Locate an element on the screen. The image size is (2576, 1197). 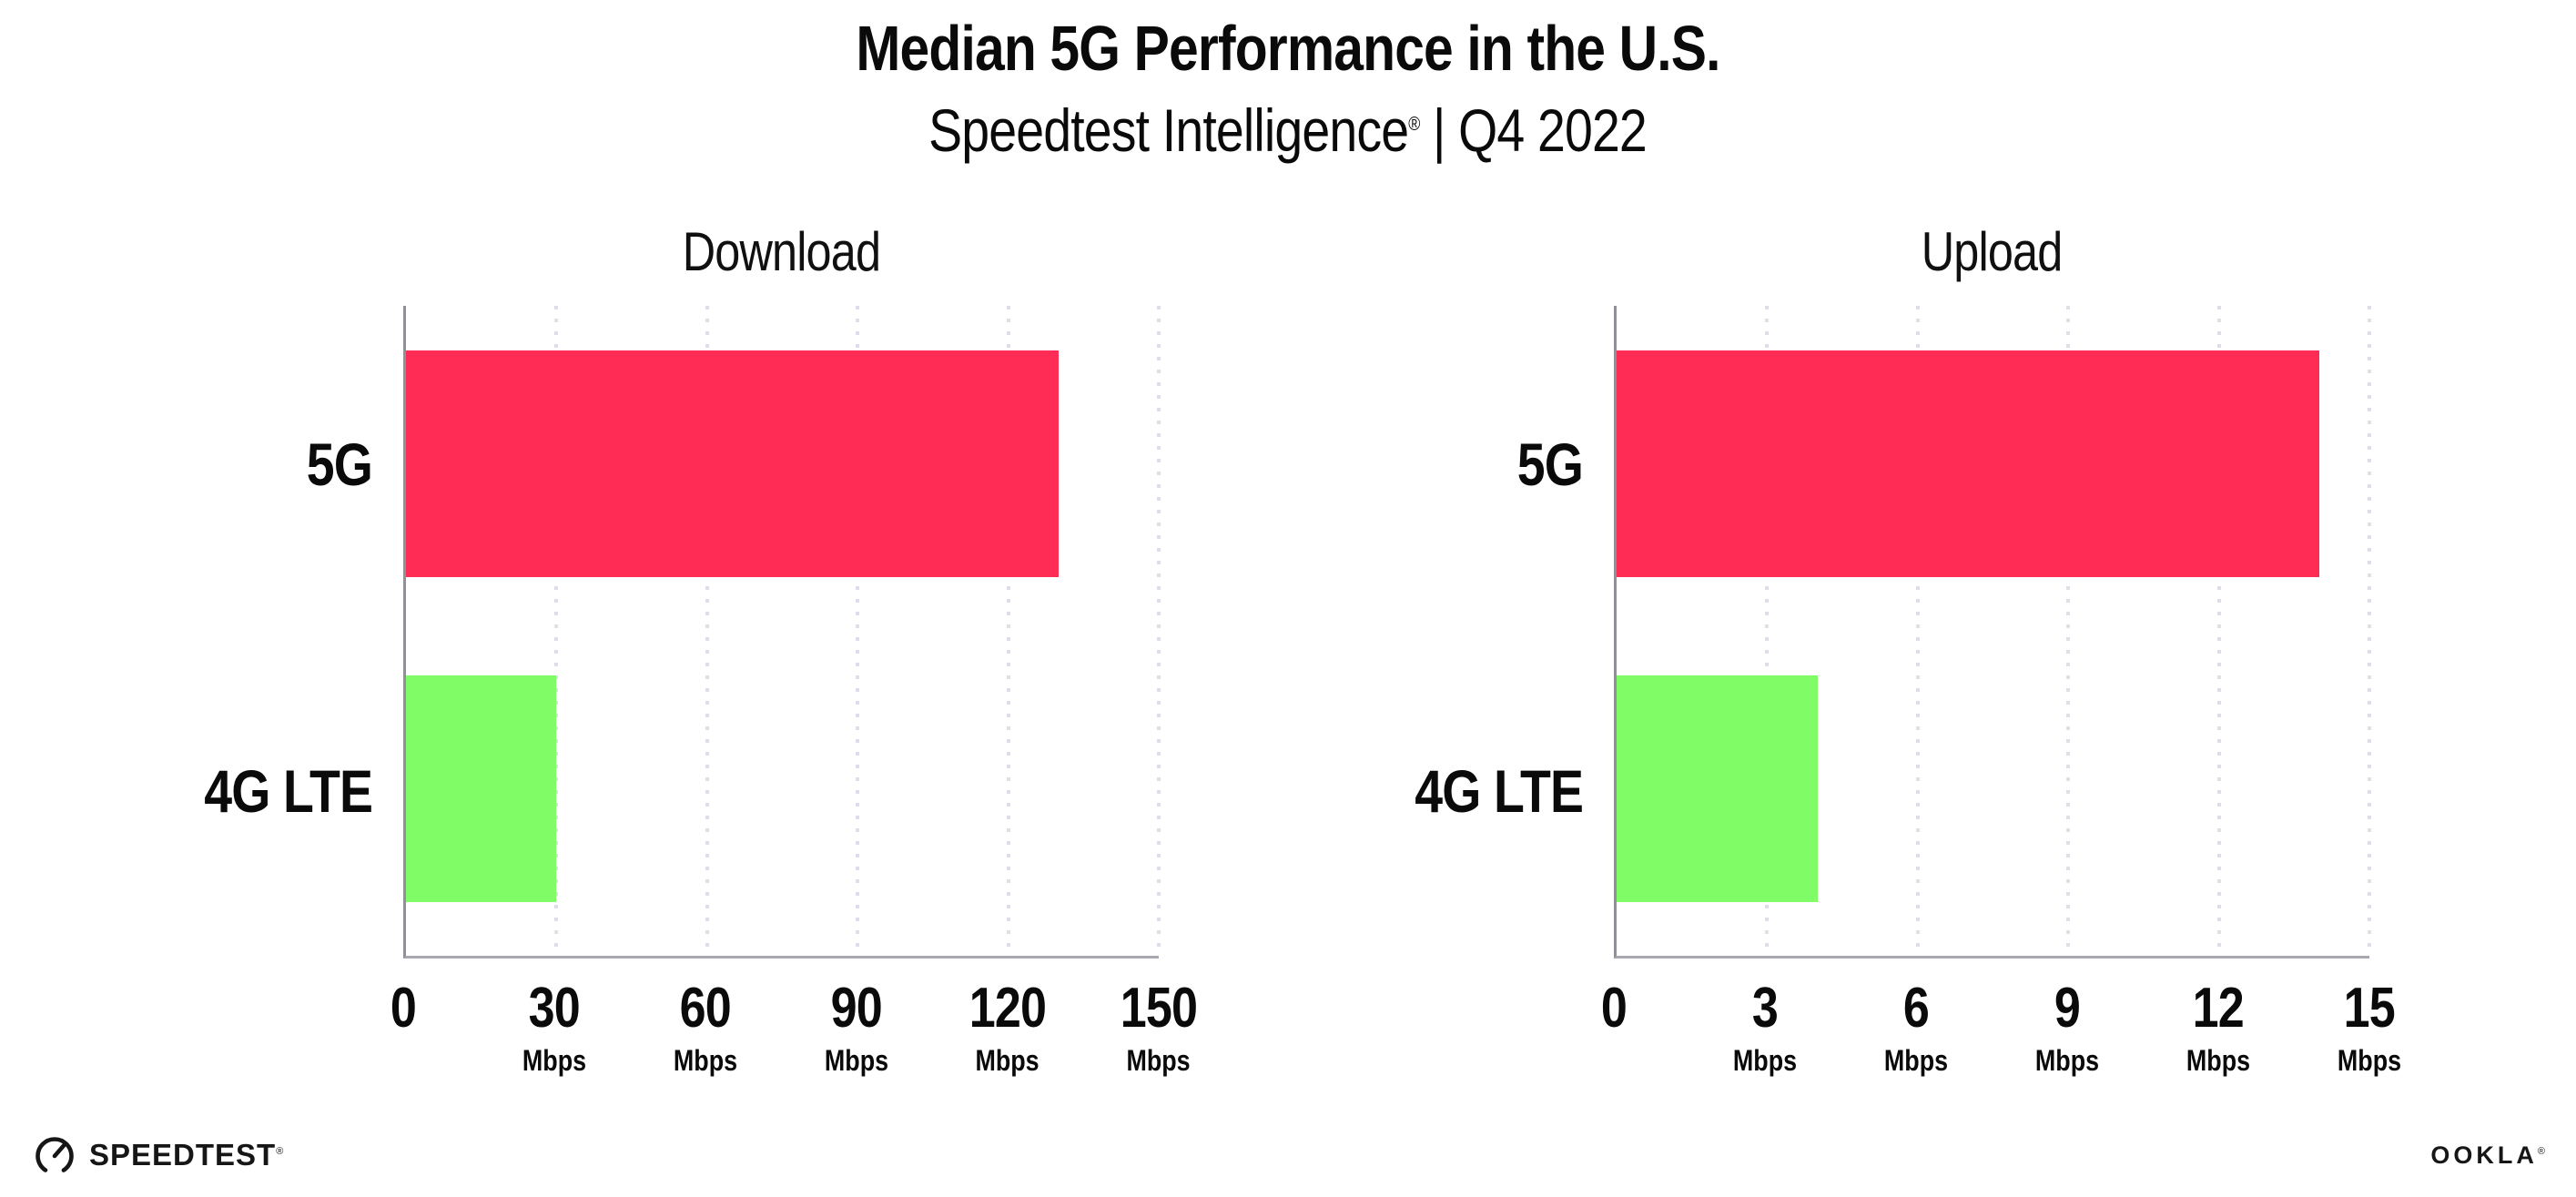
x-tick-150-download: 150 Mbps is located at coordinates (1158, 1028).